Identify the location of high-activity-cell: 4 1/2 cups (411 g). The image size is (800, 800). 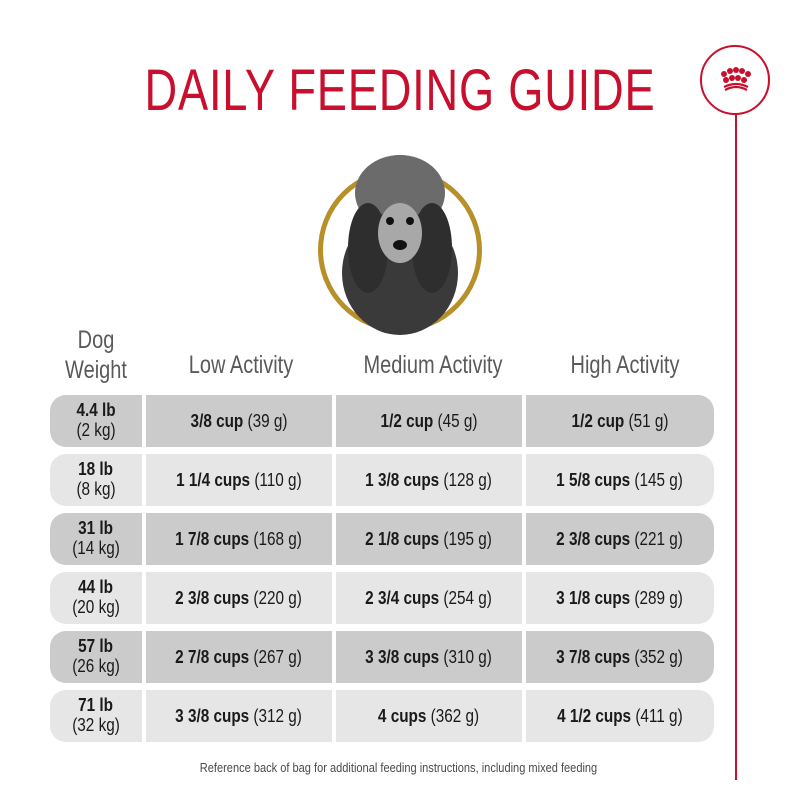
(620, 716).